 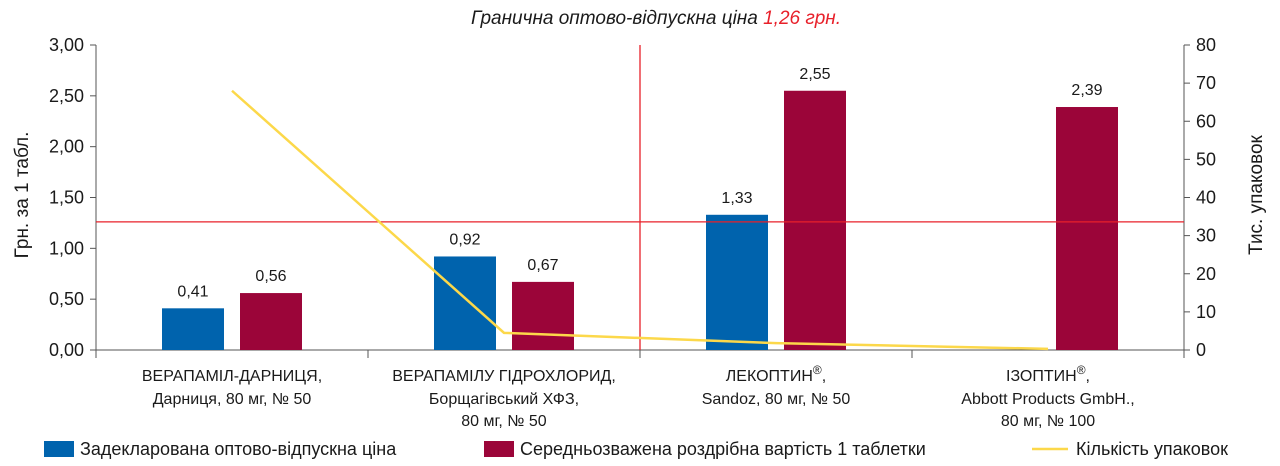 What do you see at coordinates (66, 248) in the screenshot?
I see `y-tick-label: 1,00` at bounding box center [66, 248].